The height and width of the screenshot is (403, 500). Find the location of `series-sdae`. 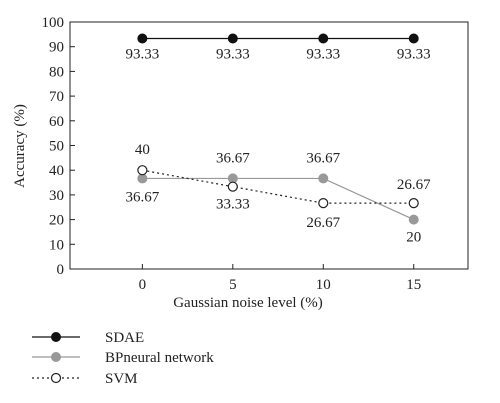

series-sdae is located at coordinates (278, 38).